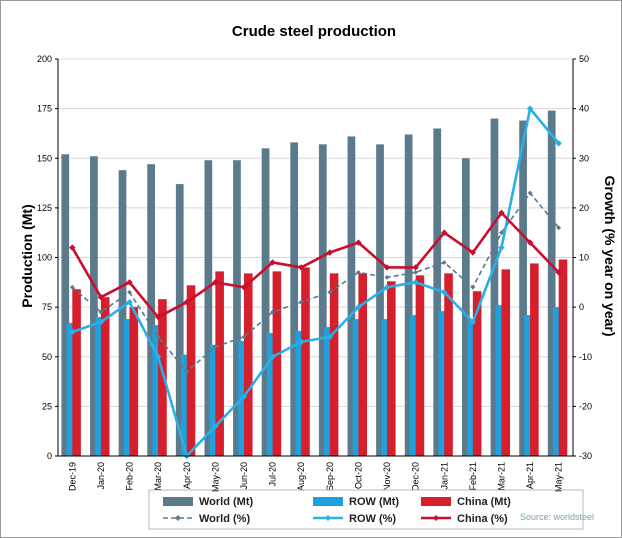 The image size is (622, 538). Describe the element at coordinates (328, 501) in the screenshot. I see `legend-swatch-row` at that location.